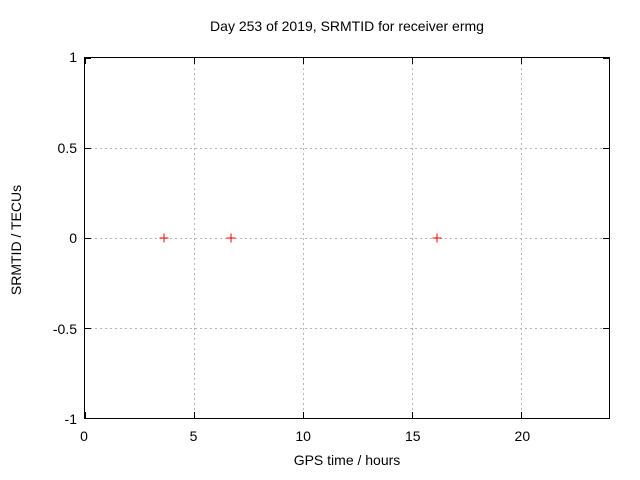  What do you see at coordinates (70, 419) in the screenshot?
I see `y-tick-label: -1` at bounding box center [70, 419].